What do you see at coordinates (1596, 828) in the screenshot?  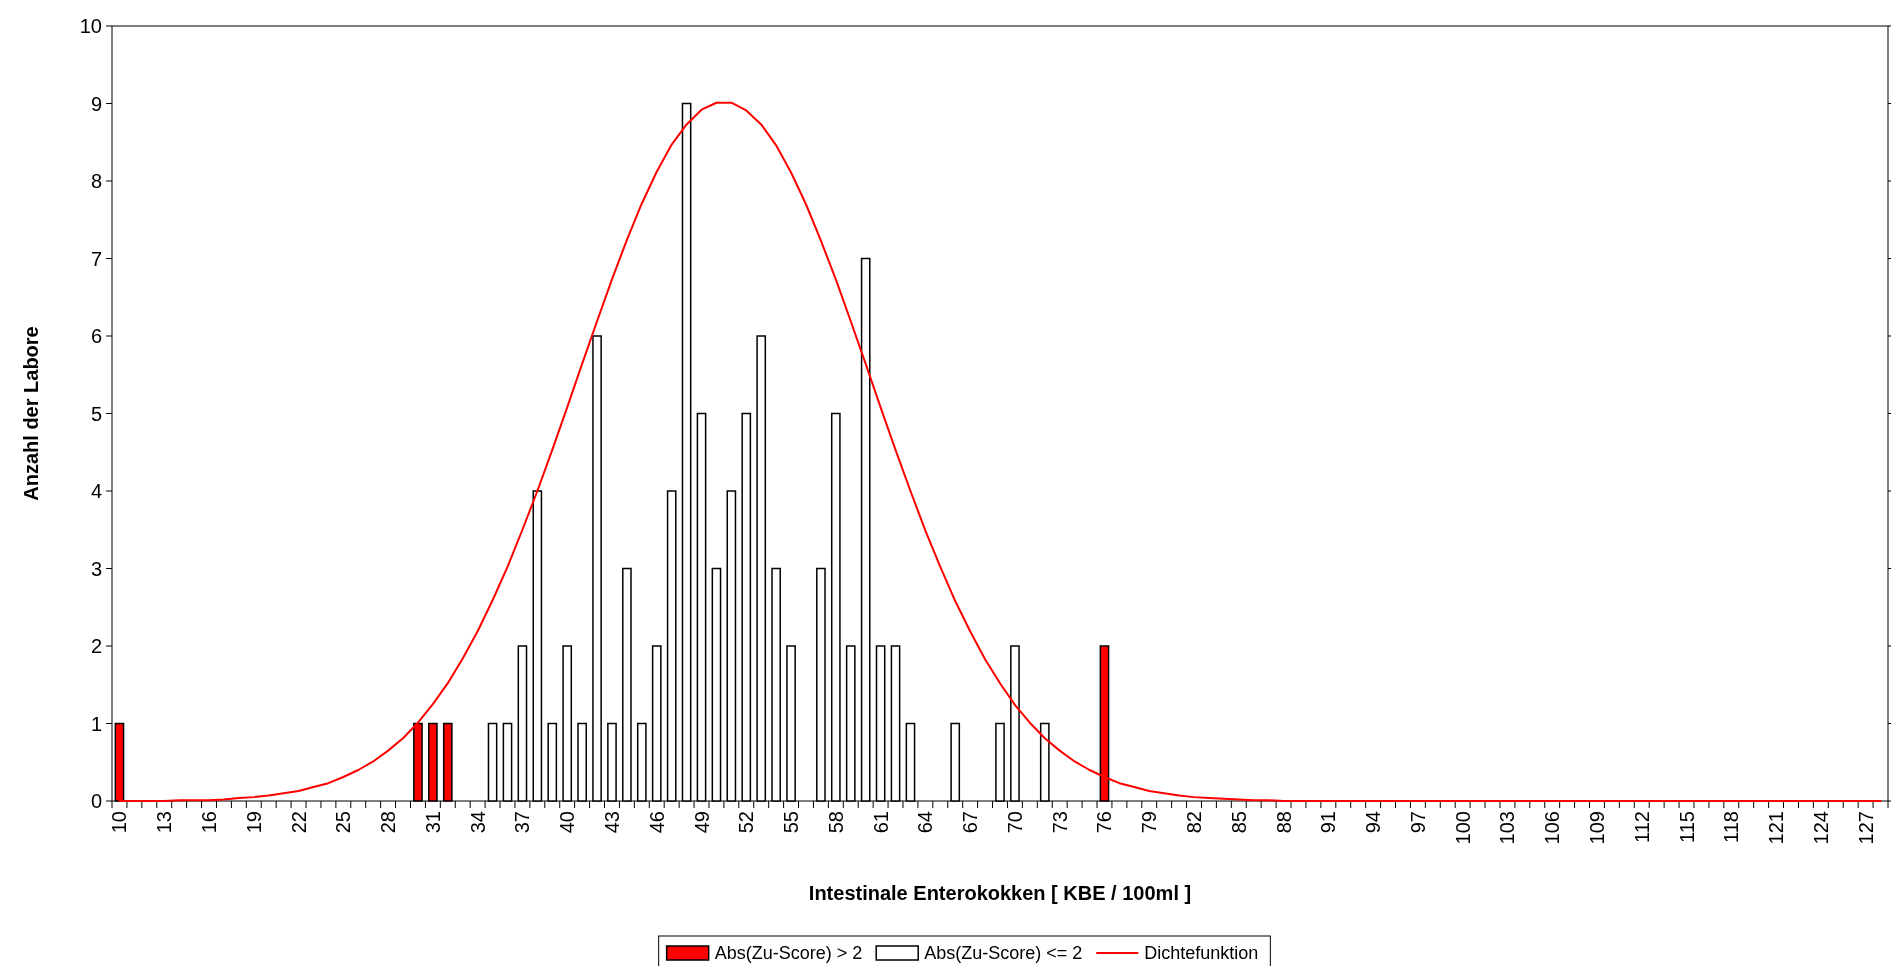 I see `x-tick-label: 109` at bounding box center [1596, 828].